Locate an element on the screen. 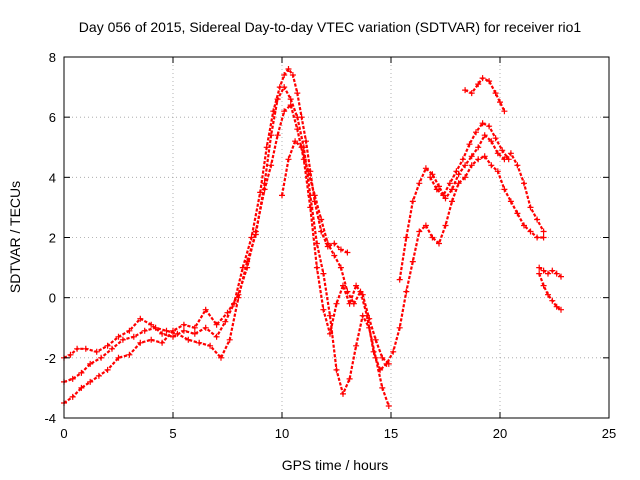 This screenshot has width=640, height=480. y-tick-label: 4 is located at coordinates (52, 177).